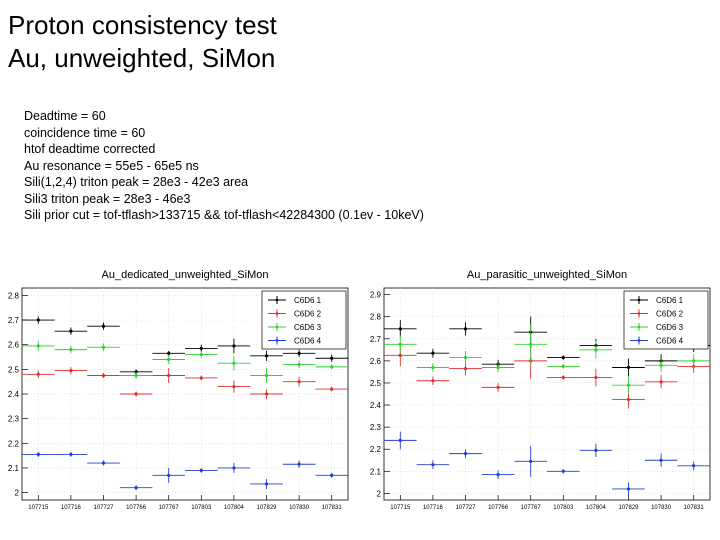 The image size is (720, 540). Describe the element at coordinates (376, 427) in the screenshot. I see `y-tick-label: 2.3` at that location.